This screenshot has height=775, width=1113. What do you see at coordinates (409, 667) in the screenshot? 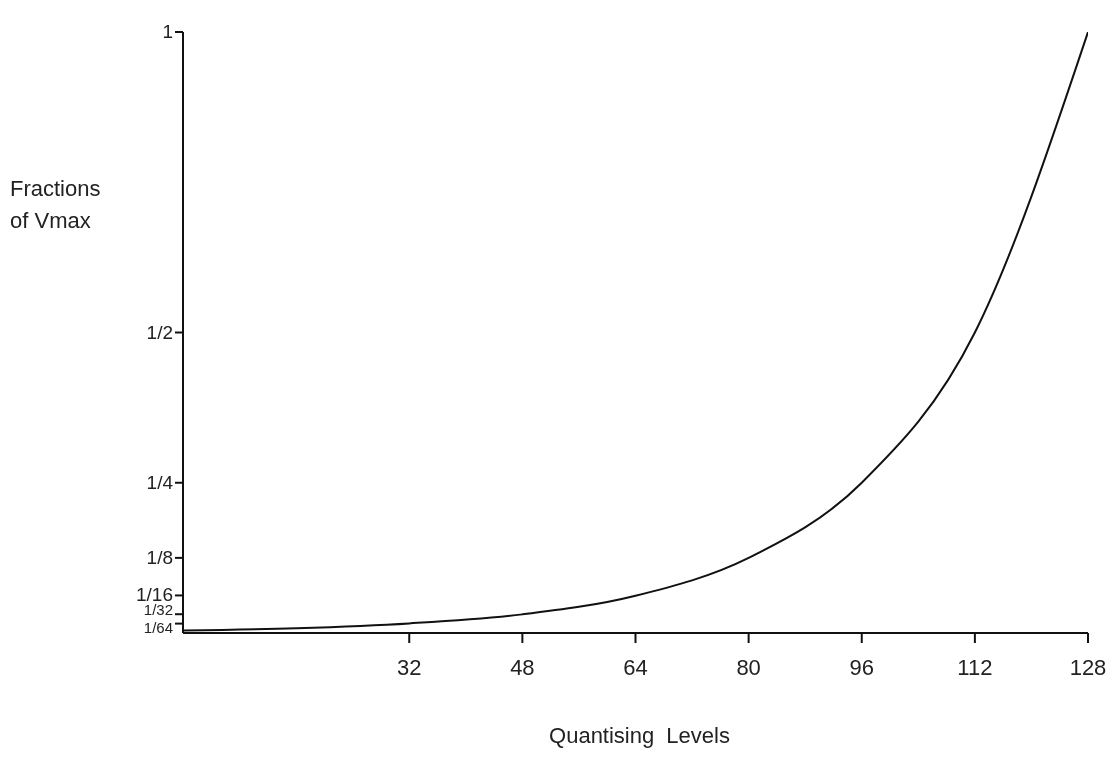
I see `x-tick-label: 32` at bounding box center [409, 667].